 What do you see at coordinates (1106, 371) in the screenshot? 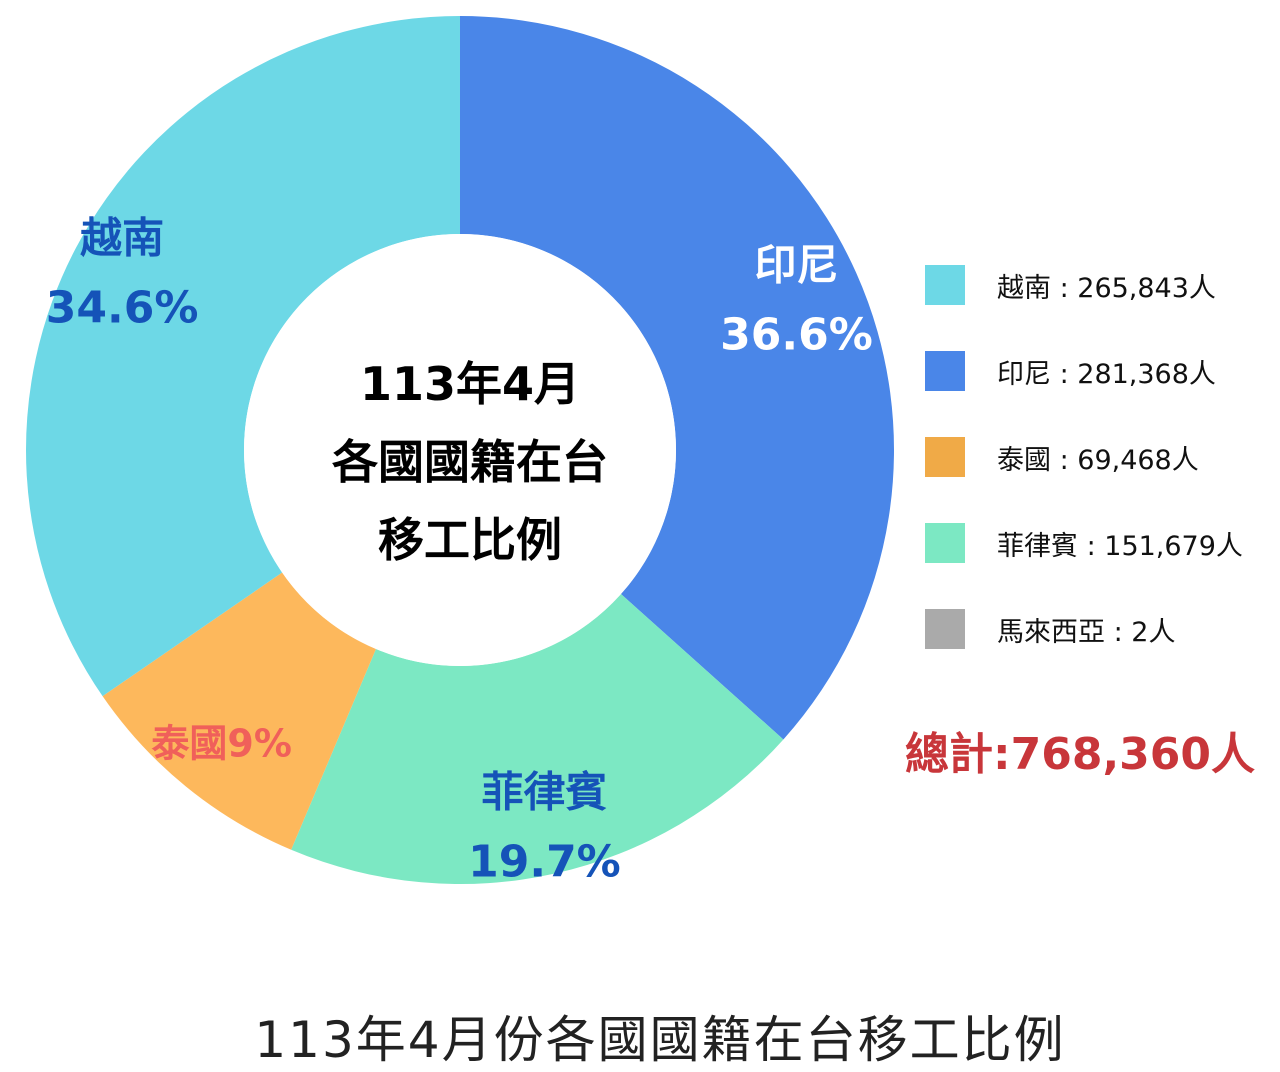
I see `legend-text-indonesia: 印尼 : 281,368人` at bounding box center [1106, 371].